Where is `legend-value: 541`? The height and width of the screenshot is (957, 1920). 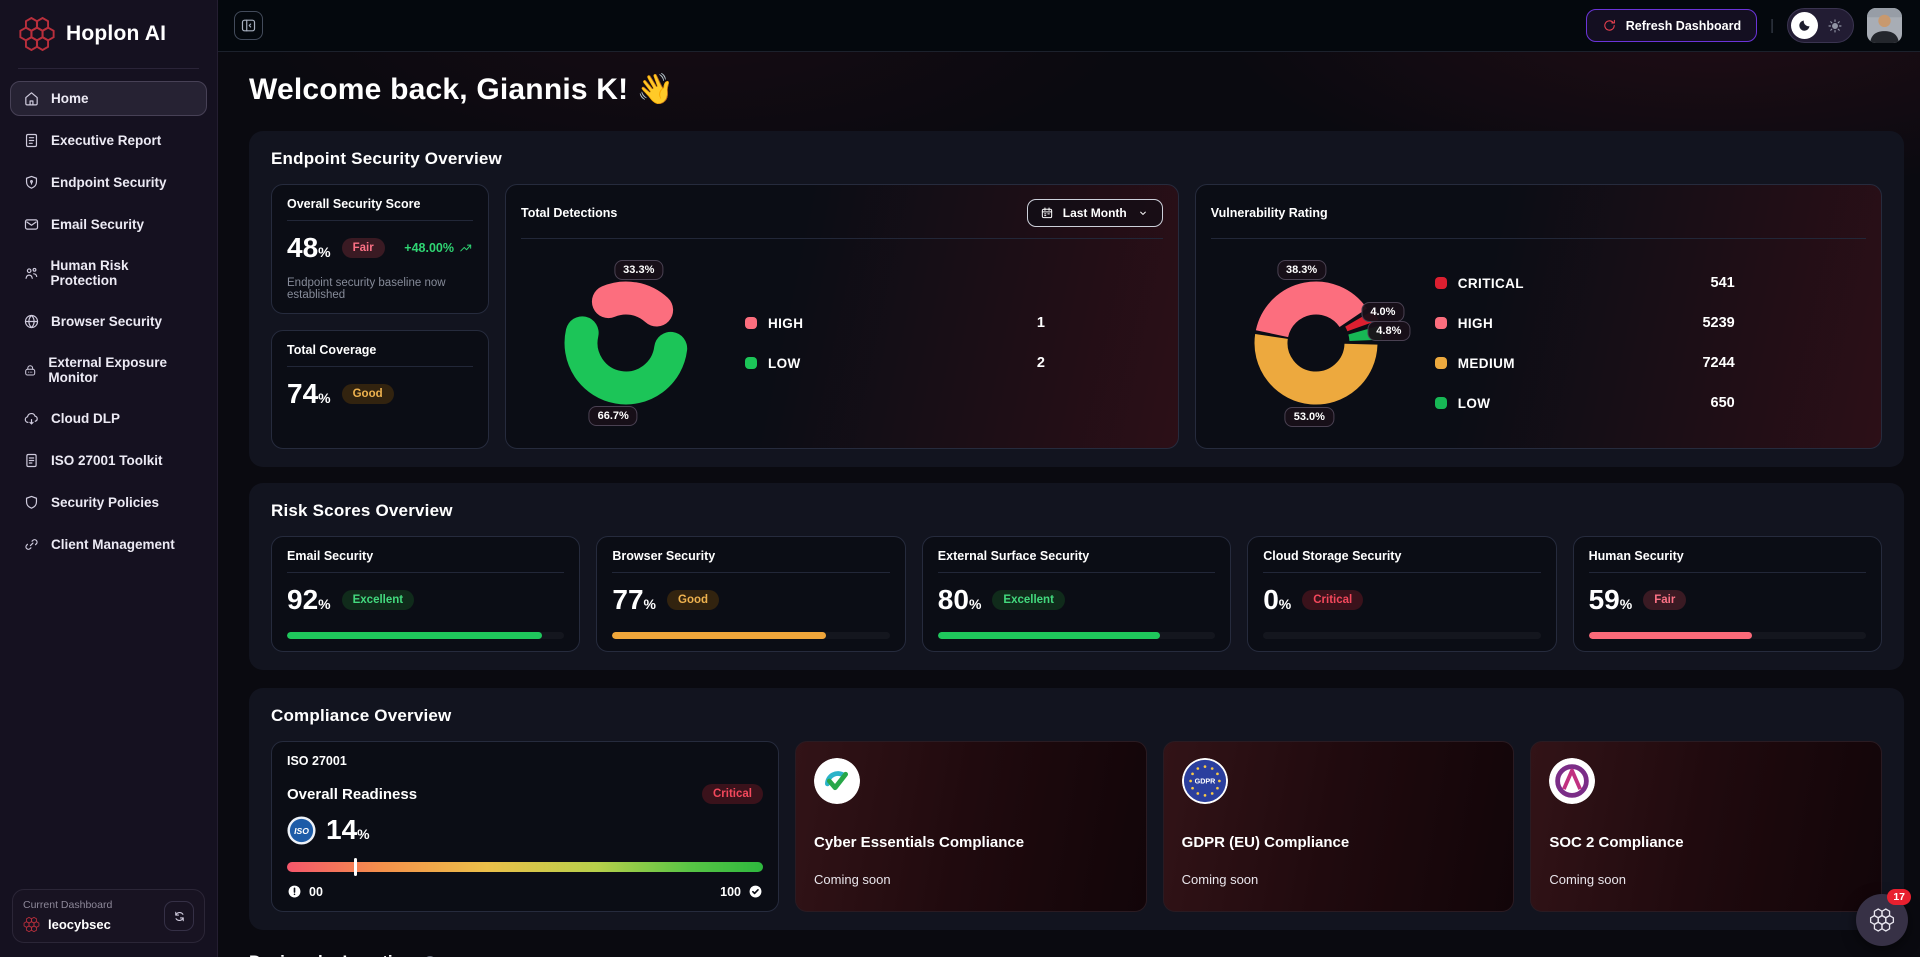
legend-value: 541 is located at coordinates (1722, 283).